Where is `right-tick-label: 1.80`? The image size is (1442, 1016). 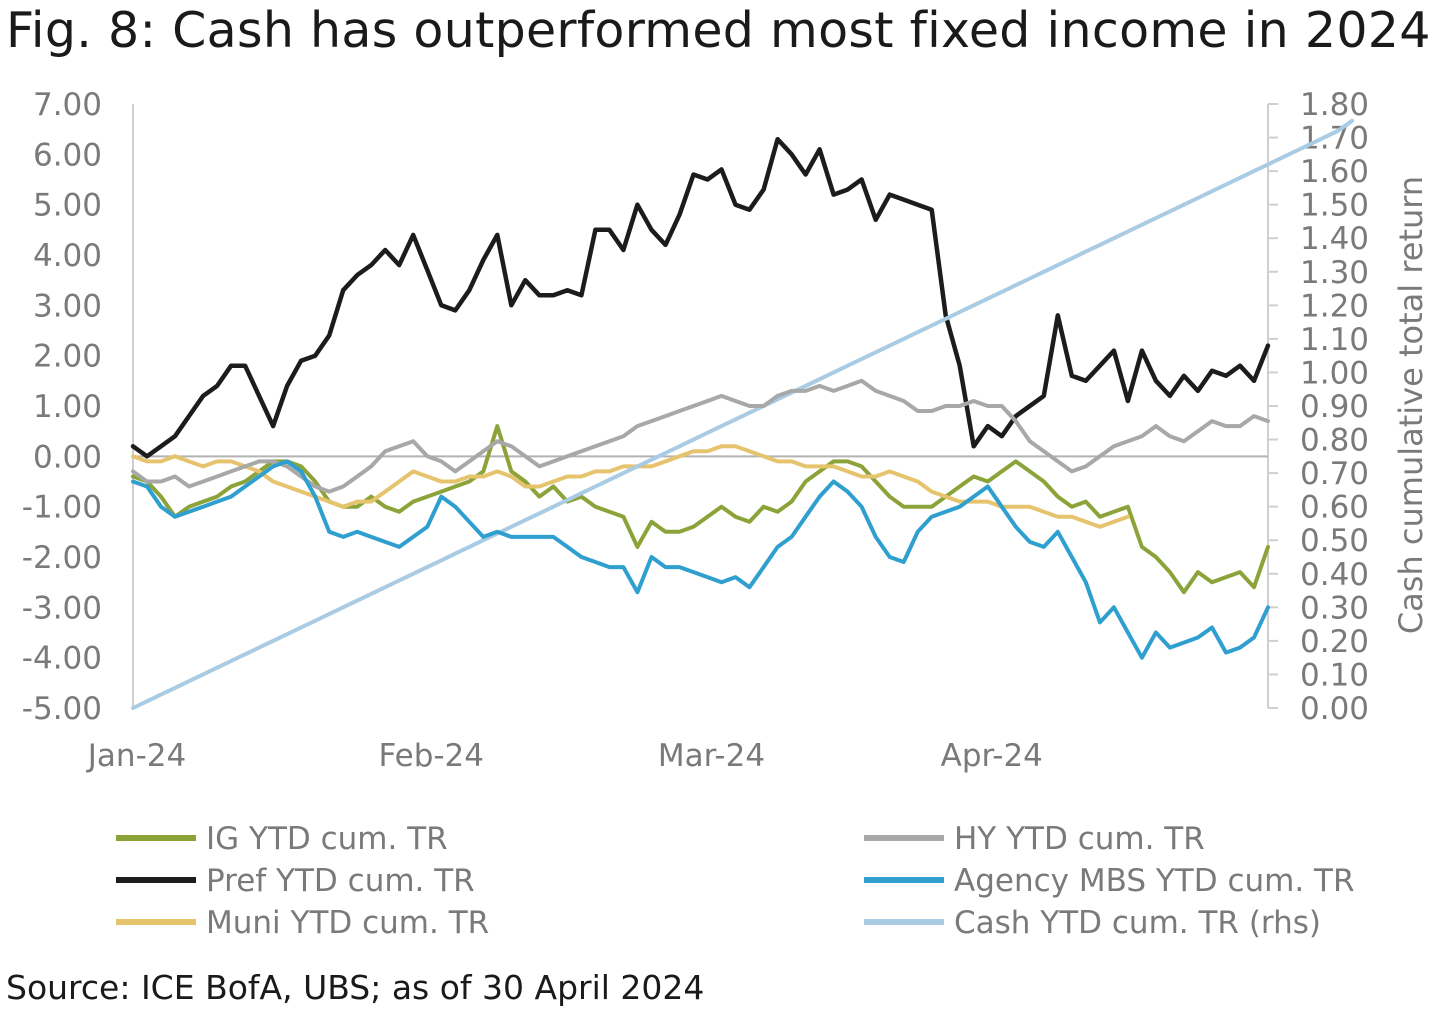
right-tick-label: 1.80 is located at coordinates (1334, 105).